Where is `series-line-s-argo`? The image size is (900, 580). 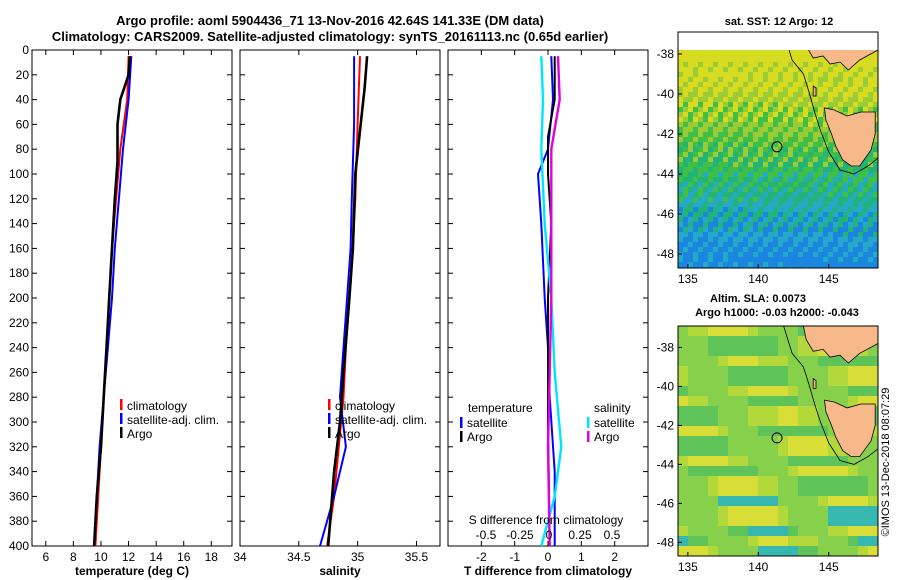 series-line-s-argo is located at coordinates (553, 301).